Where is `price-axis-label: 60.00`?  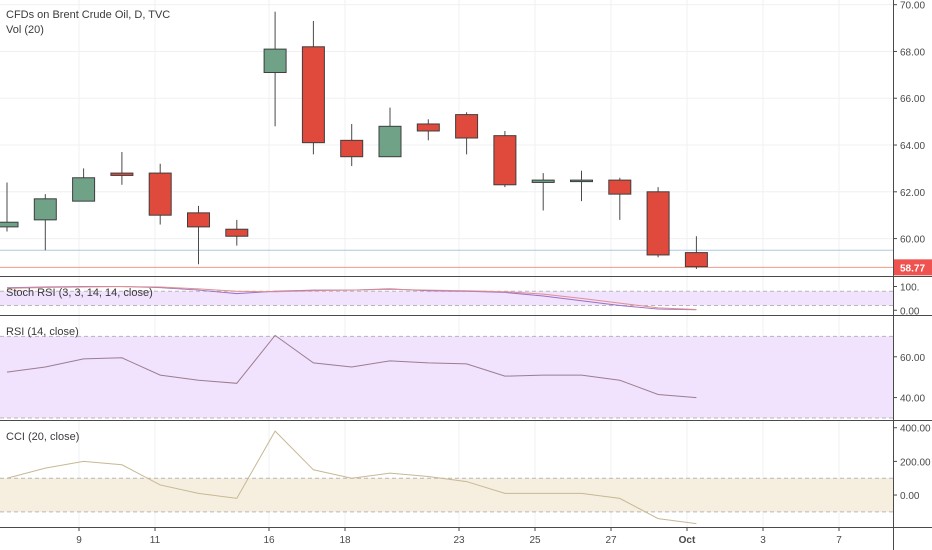
price-axis-label: 60.00 is located at coordinates (912, 240).